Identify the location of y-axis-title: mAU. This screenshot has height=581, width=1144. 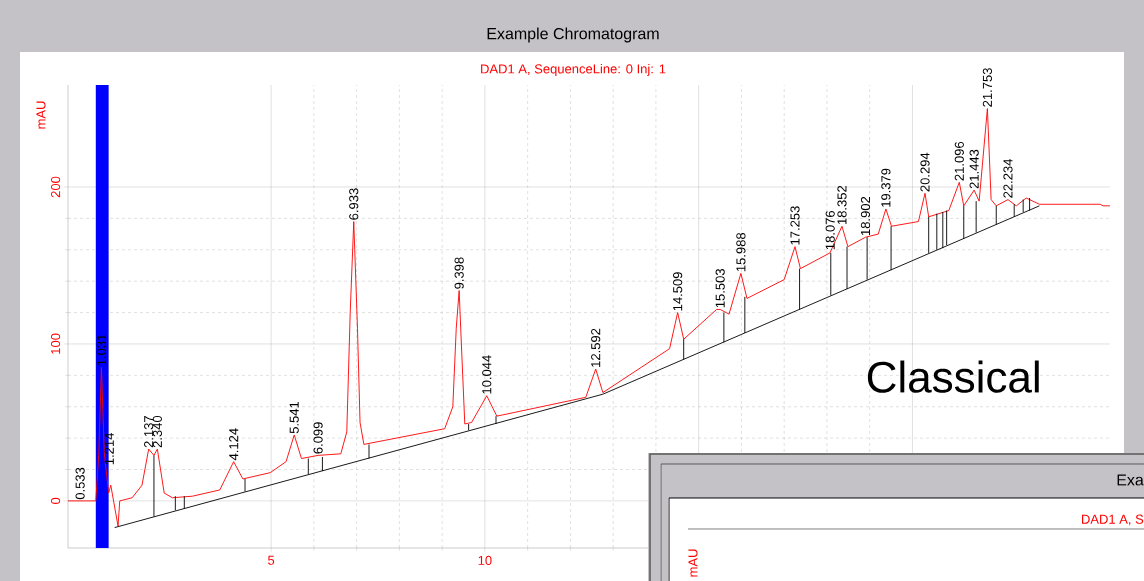
(41, 115).